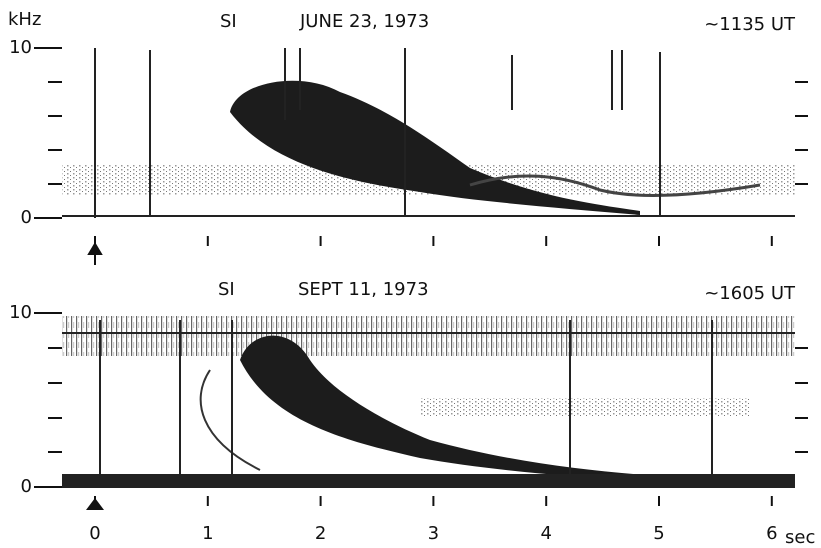 The height and width of the screenshot is (548, 821). Describe the element at coordinates (363, 289) in the screenshot. I see `date: SEPT 11, 1973` at that location.